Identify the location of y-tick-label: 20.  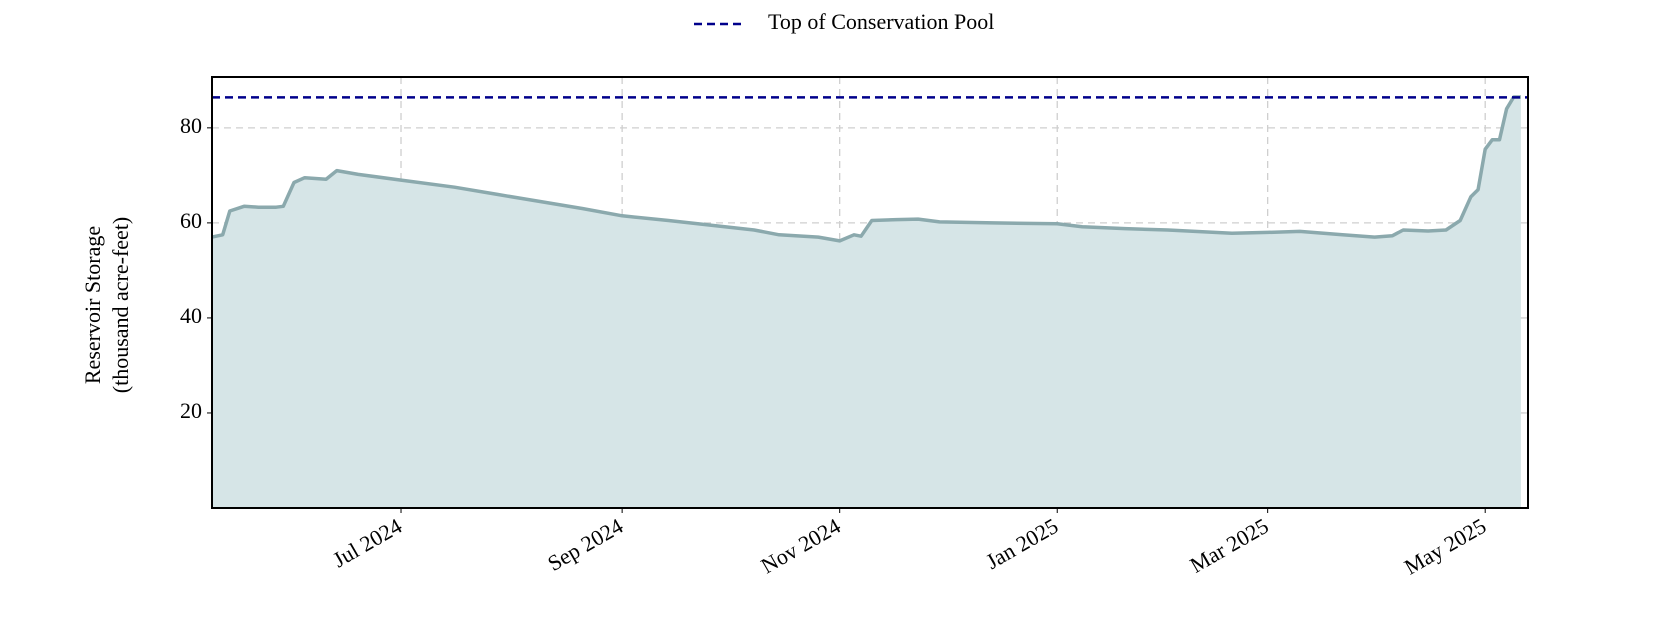
(191, 410).